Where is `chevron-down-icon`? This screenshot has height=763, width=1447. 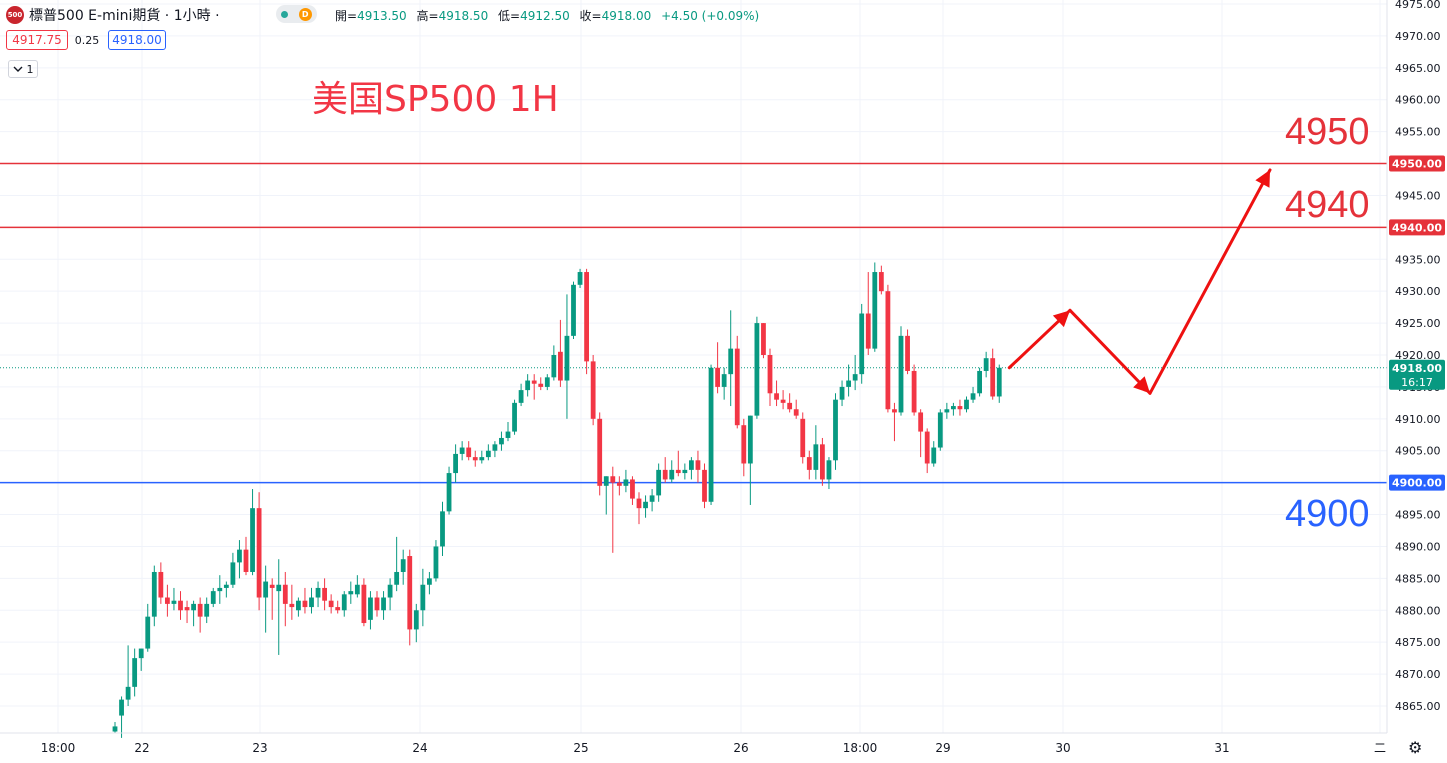
chevron-down-icon is located at coordinates (17, 69).